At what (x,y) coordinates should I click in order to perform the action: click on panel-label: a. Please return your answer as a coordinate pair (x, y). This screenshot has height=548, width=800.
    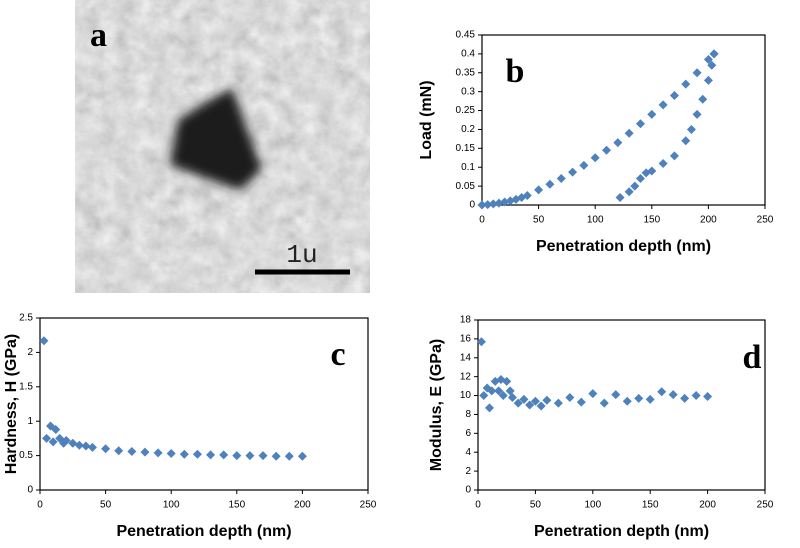
    Looking at the image, I should click on (98, 35).